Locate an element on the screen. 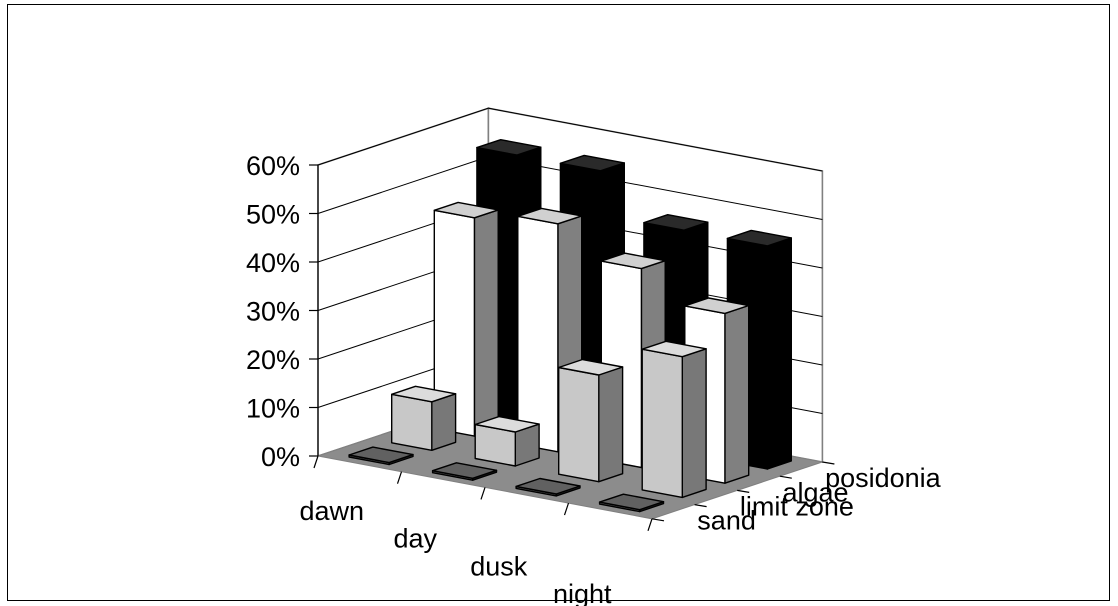  bar-algae-dawn is located at coordinates (466, 319).